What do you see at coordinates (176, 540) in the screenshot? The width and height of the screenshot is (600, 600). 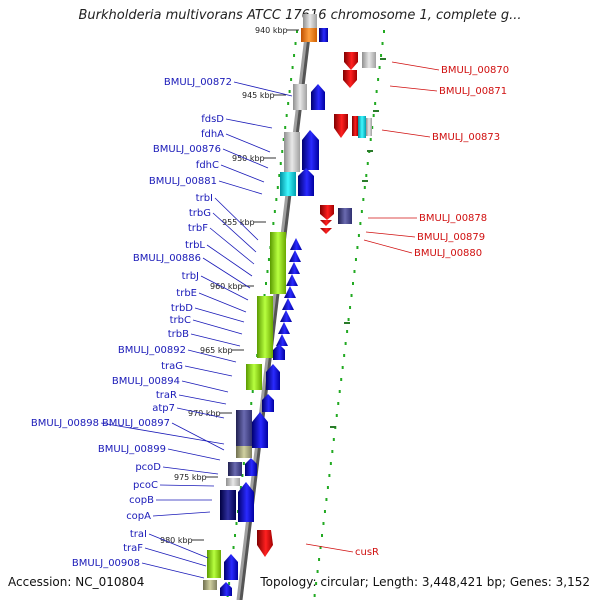 I see `scale-tick-label: 980 kbp` at bounding box center [176, 540].